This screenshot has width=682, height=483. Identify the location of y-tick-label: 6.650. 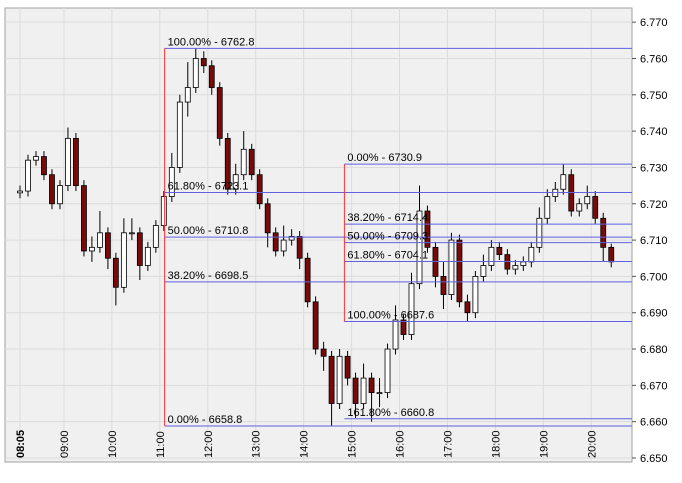
(654, 459).